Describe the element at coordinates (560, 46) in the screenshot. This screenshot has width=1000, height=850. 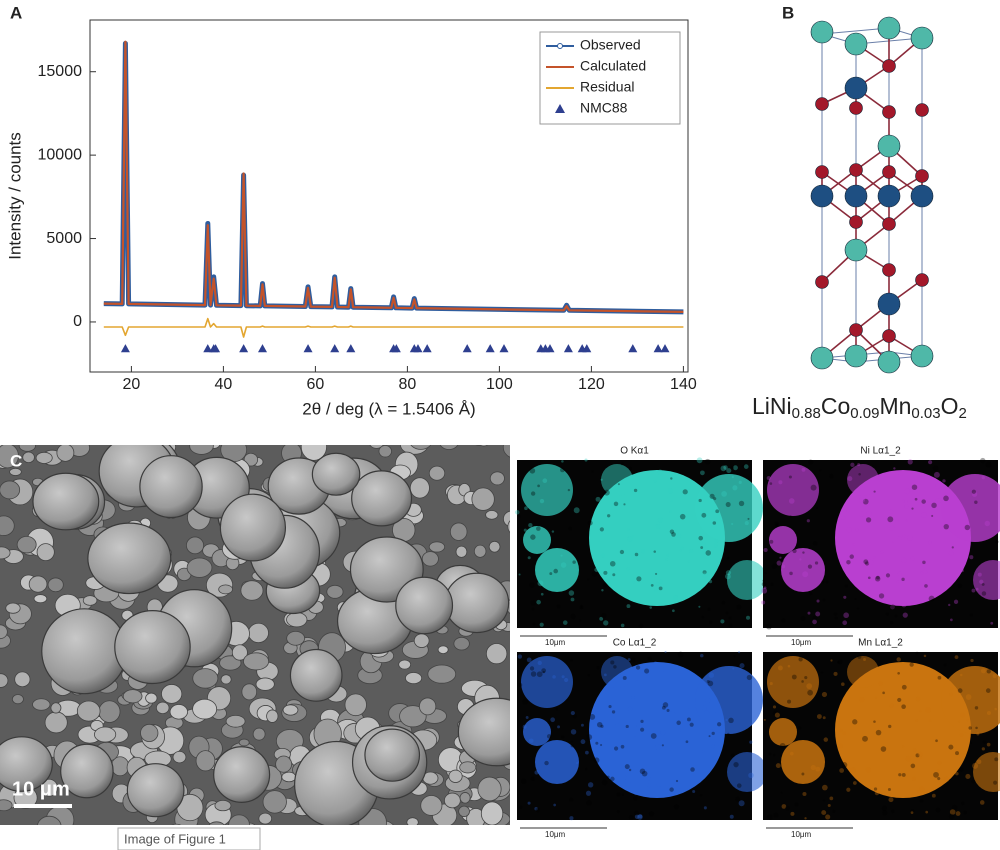
I see `legend-swatch` at that location.